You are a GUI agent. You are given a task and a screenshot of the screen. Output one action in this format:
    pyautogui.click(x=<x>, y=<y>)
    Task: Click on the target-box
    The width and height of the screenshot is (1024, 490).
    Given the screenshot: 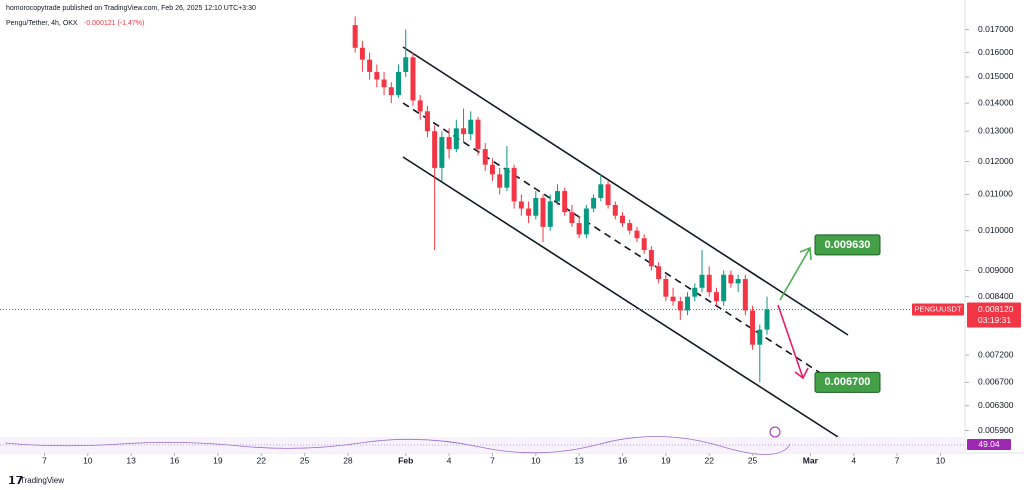 What is the action you would take?
    pyautogui.click(x=847, y=245)
    